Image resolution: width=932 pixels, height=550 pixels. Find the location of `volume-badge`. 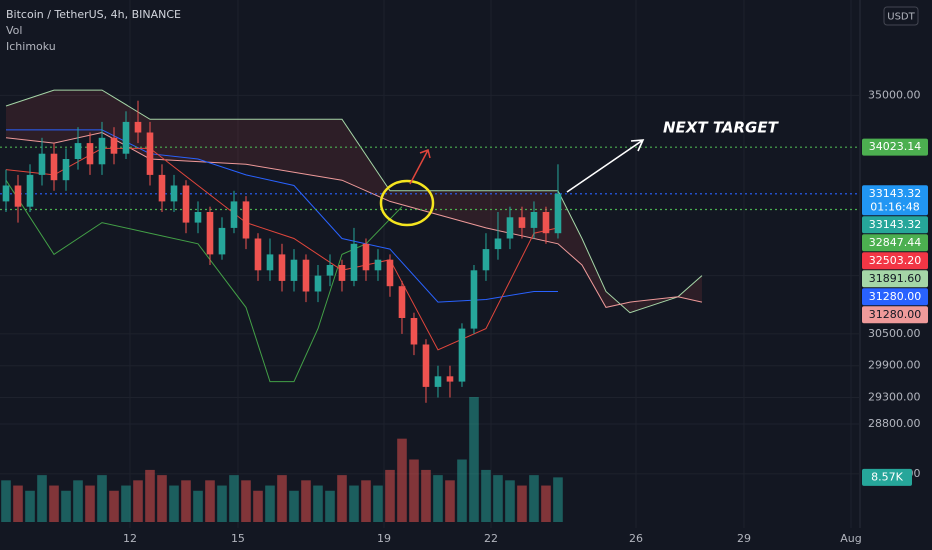

volume-badge is located at coordinates (887, 477).